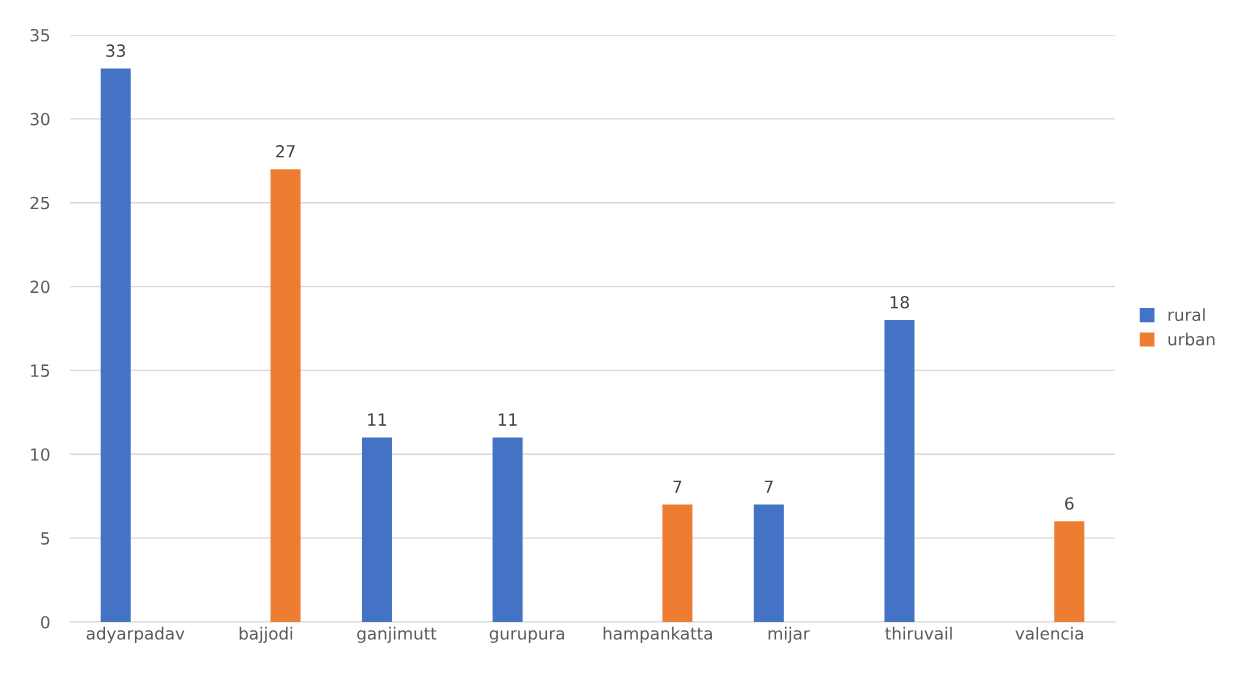 The height and width of the screenshot is (680, 1257). What do you see at coordinates (527, 636) in the screenshot?
I see `x-tick-label: gurupura` at bounding box center [527, 636].